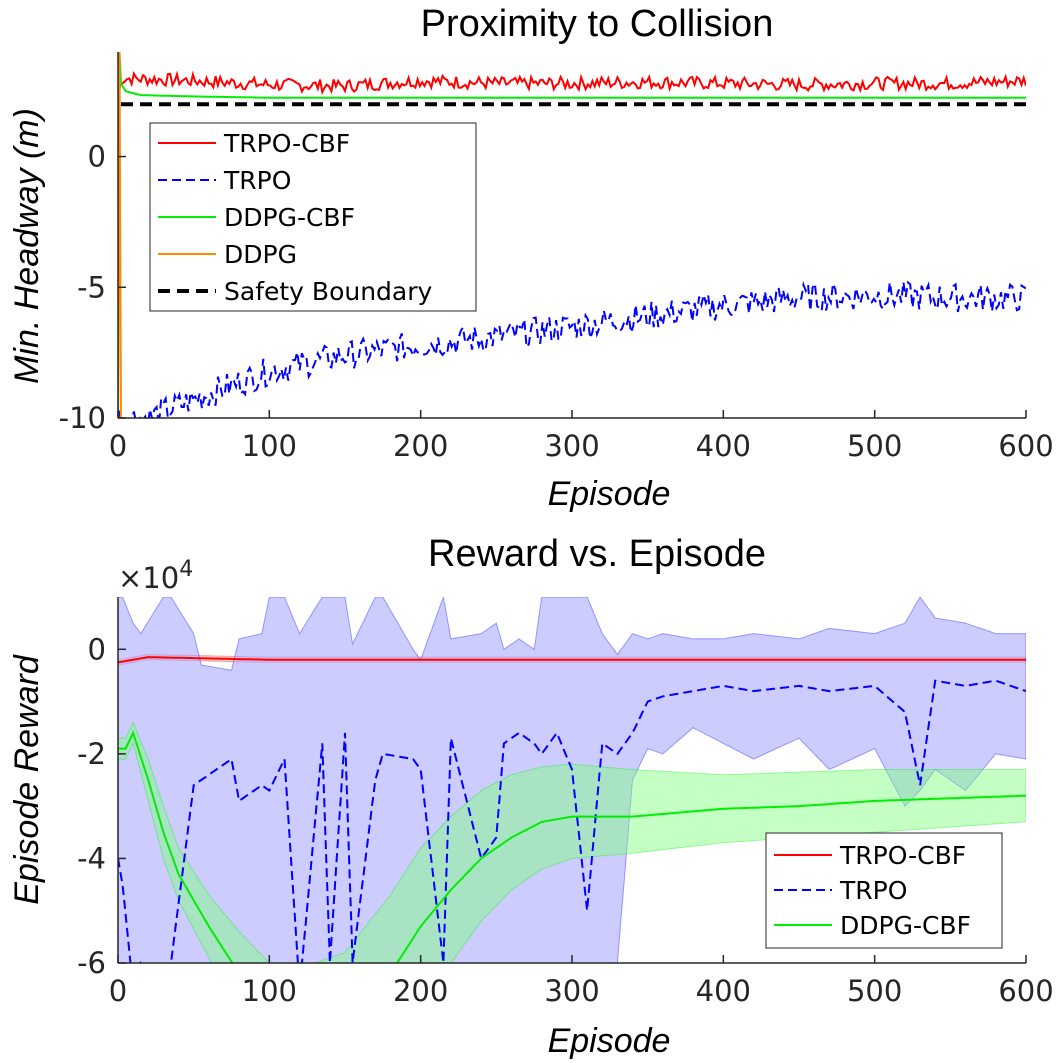 Image resolution: width=1061 pixels, height=1063 pixels. What do you see at coordinates (148, 578) in the screenshot?
I see `y-axis-multiplier-base: ×10` at bounding box center [148, 578].